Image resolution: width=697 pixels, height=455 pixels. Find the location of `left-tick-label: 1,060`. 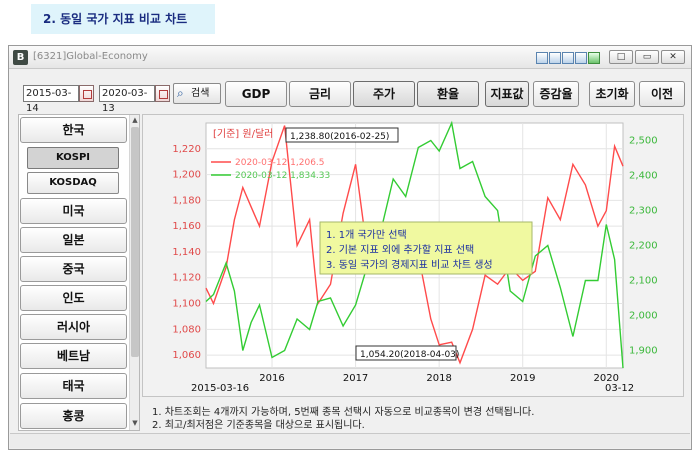

left-tick-label: 1,060 is located at coordinates (186, 355).